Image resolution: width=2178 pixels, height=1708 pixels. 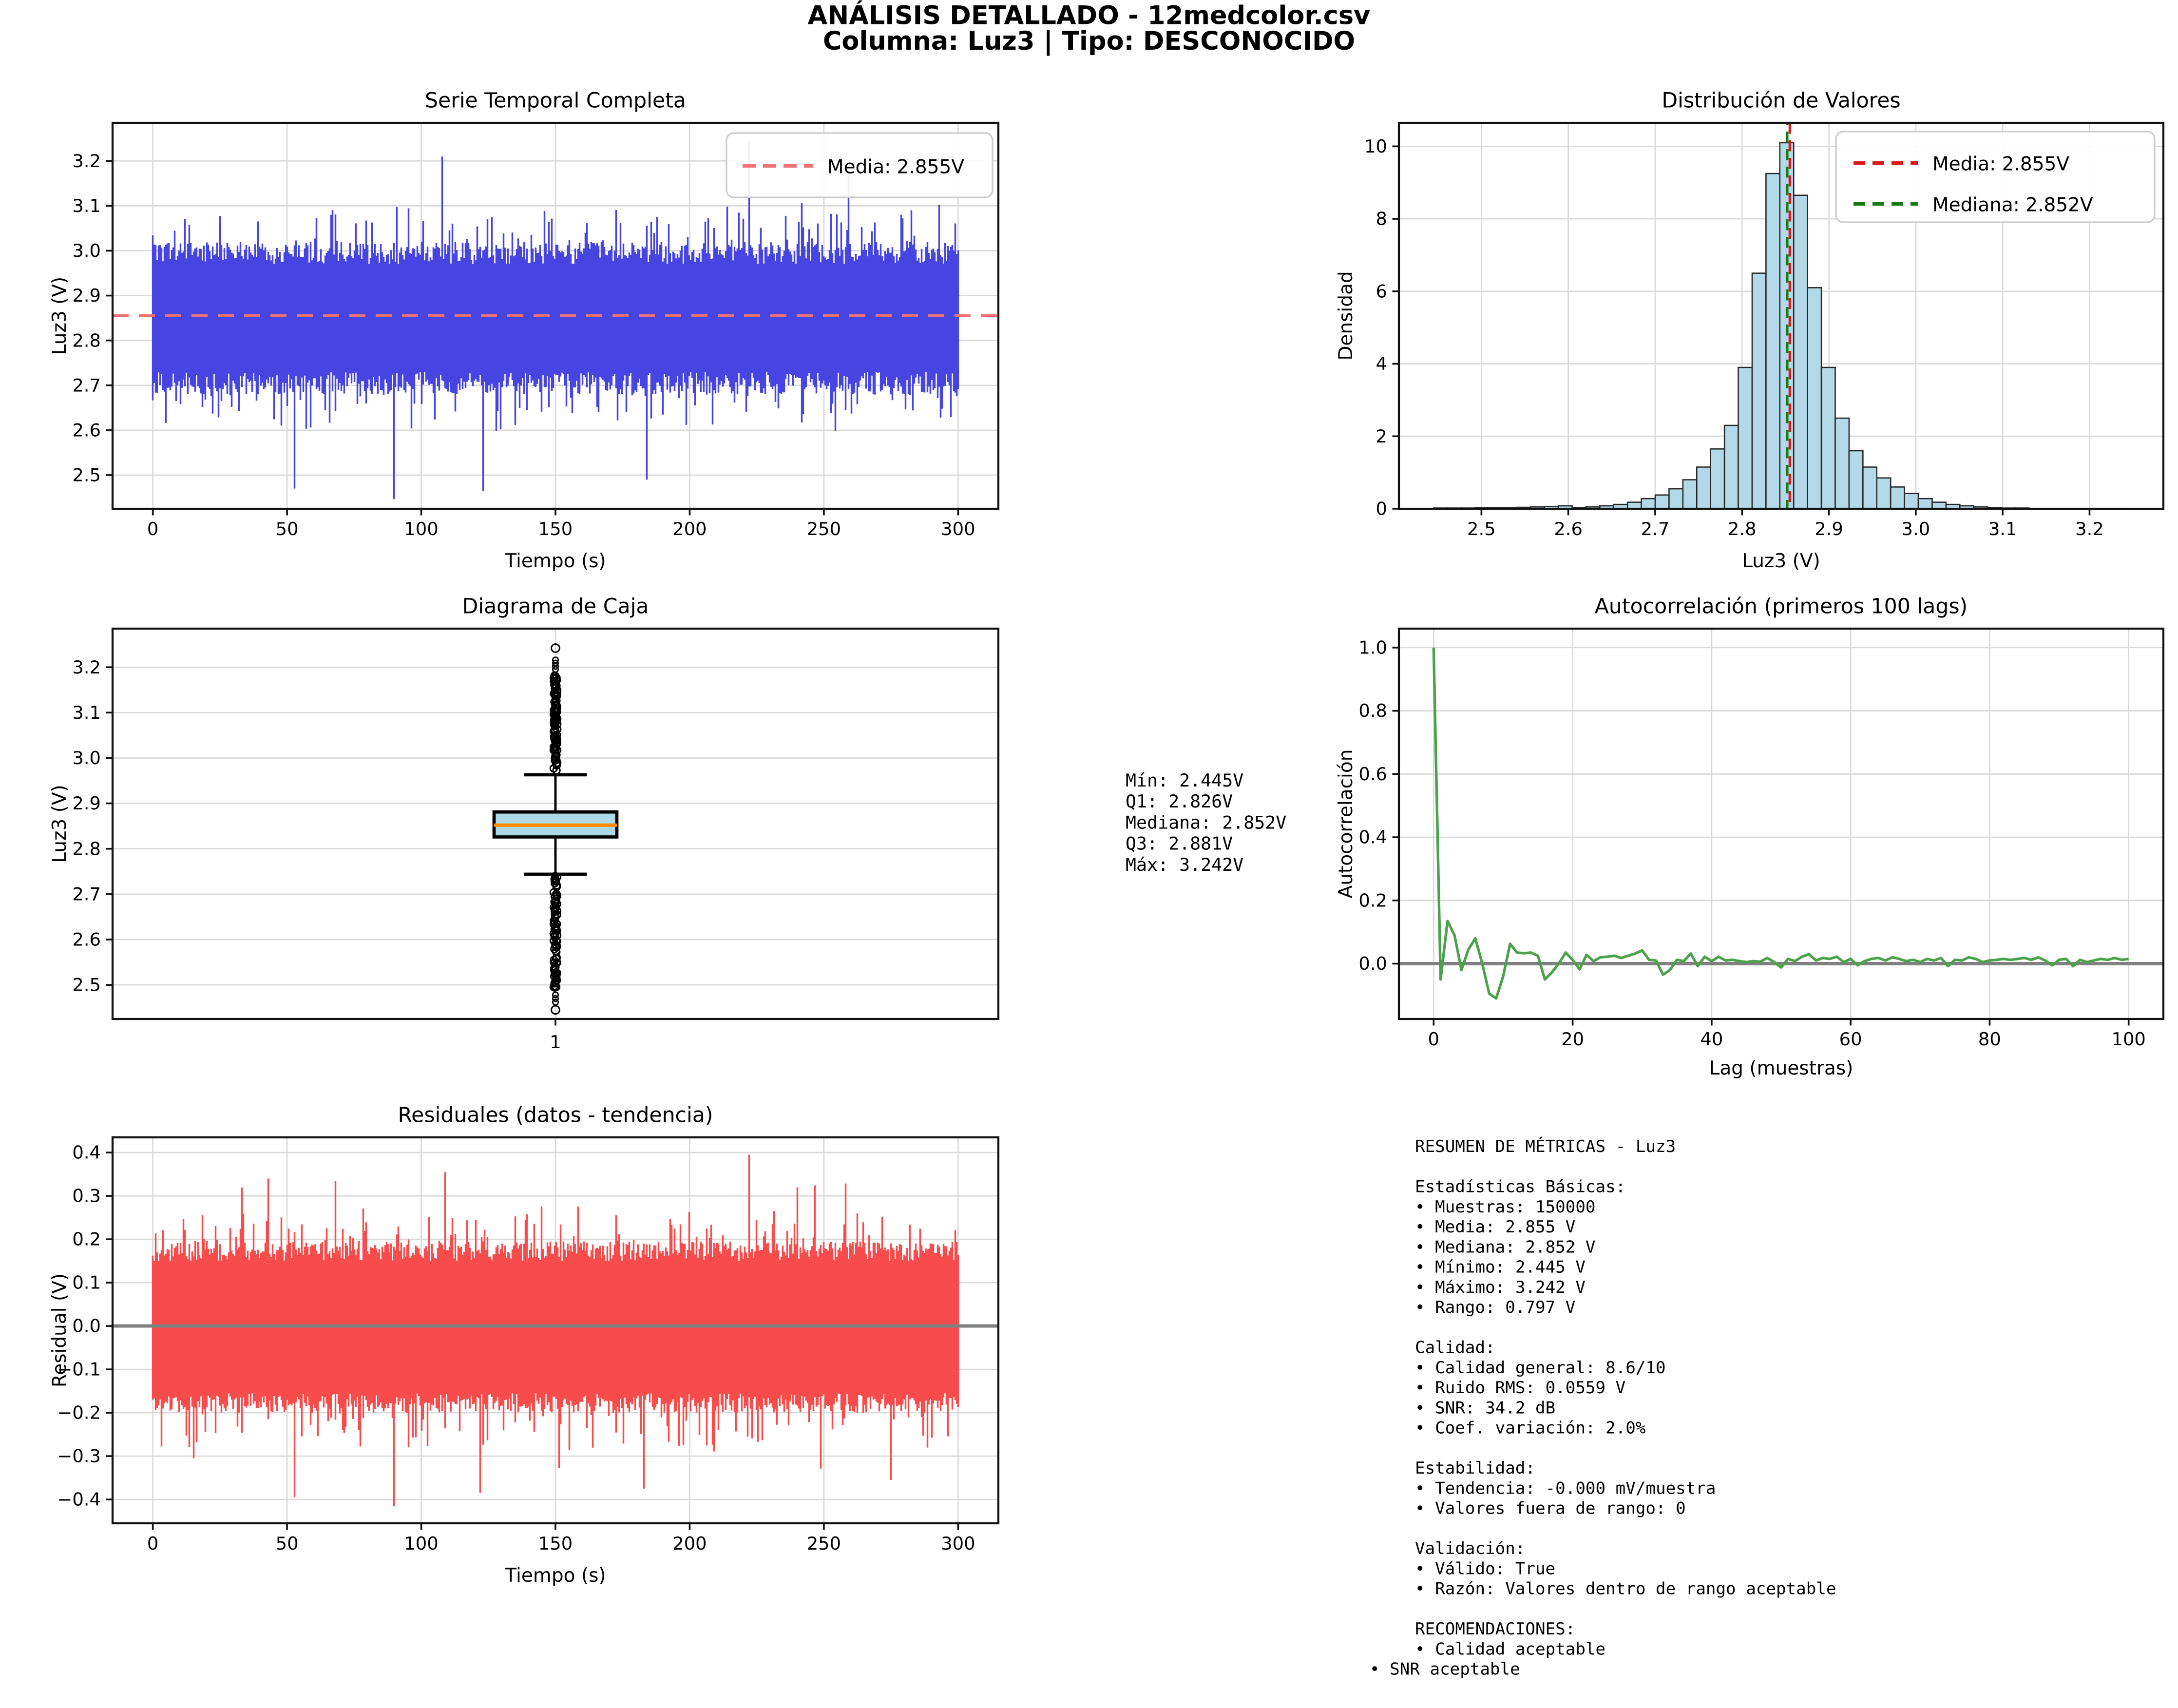 What do you see at coordinates (1520, 1187) in the screenshot?
I see `metrics-line: Estadísticas Básicas:` at bounding box center [1520, 1187].